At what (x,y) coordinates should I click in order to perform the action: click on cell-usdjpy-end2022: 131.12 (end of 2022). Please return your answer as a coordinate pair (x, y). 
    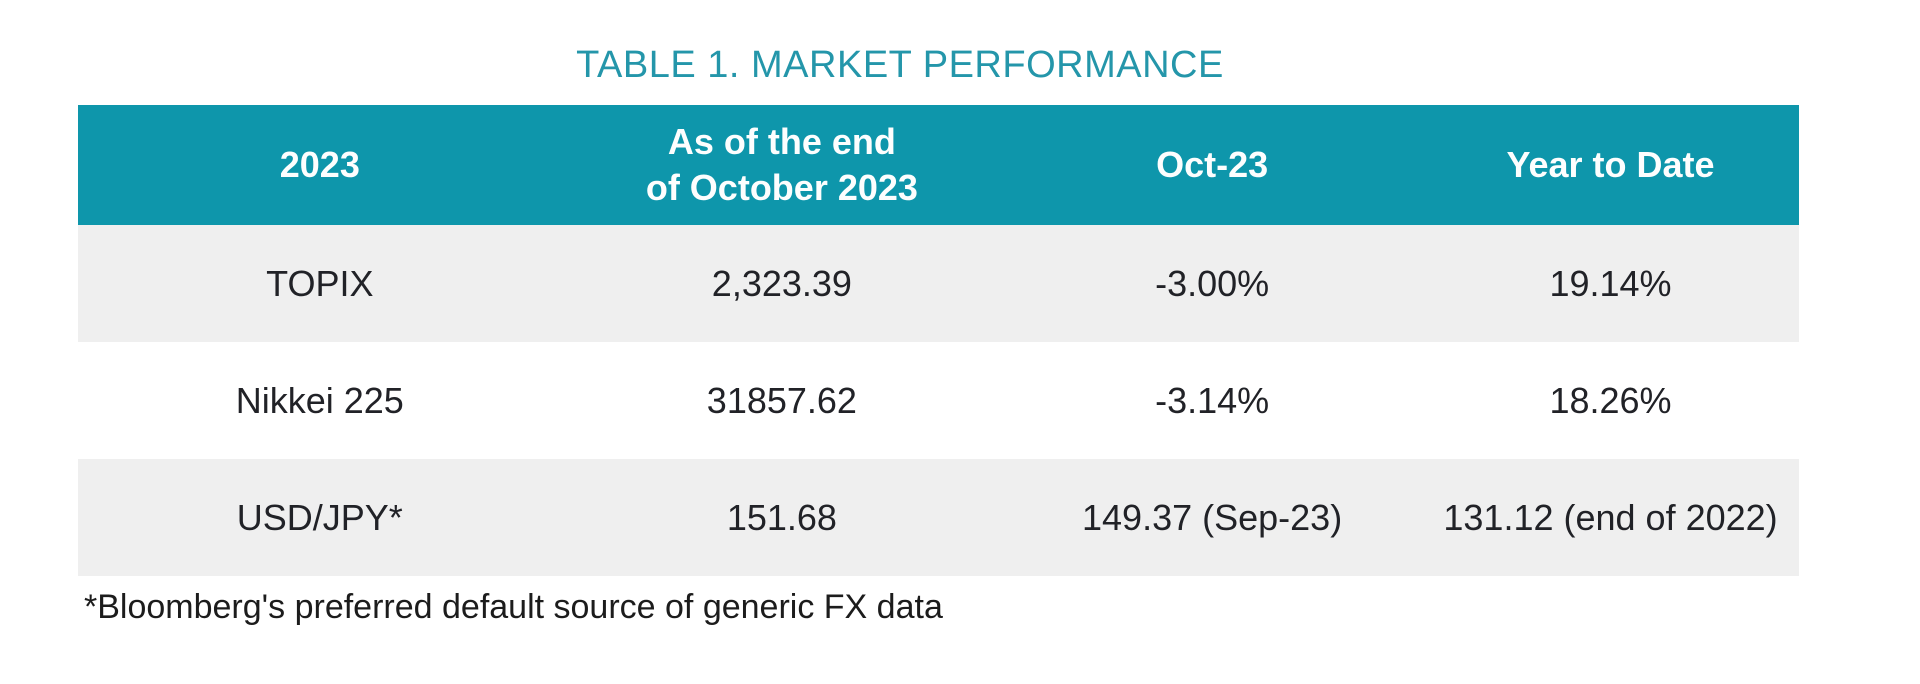
    Looking at the image, I should click on (1610, 517).